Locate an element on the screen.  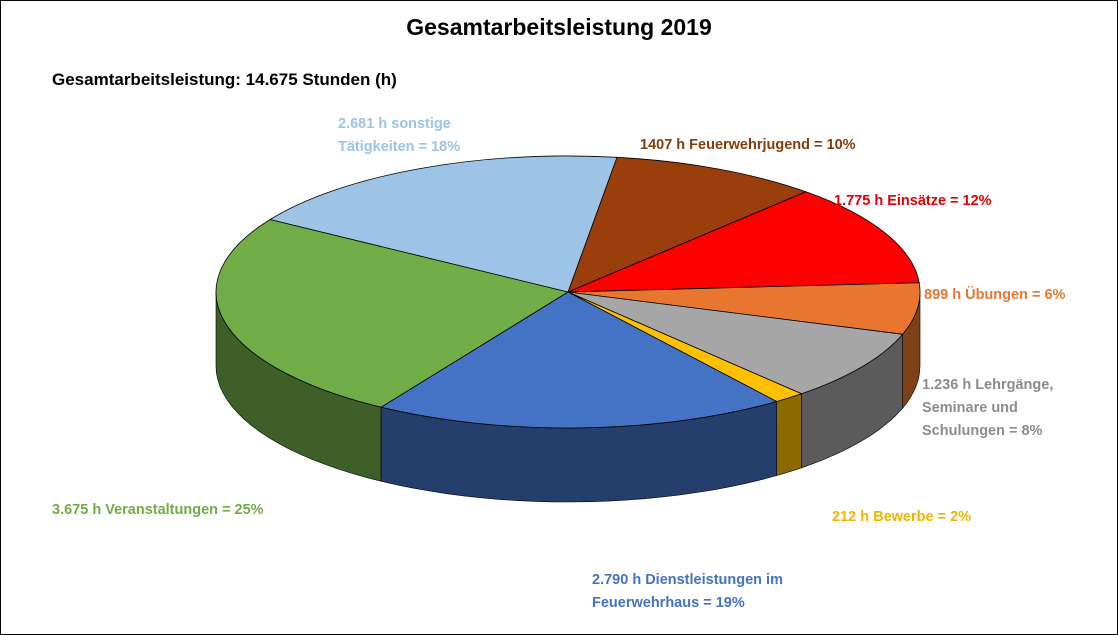
pie-slice-feuerwehrjugend is located at coordinates (687, 224).